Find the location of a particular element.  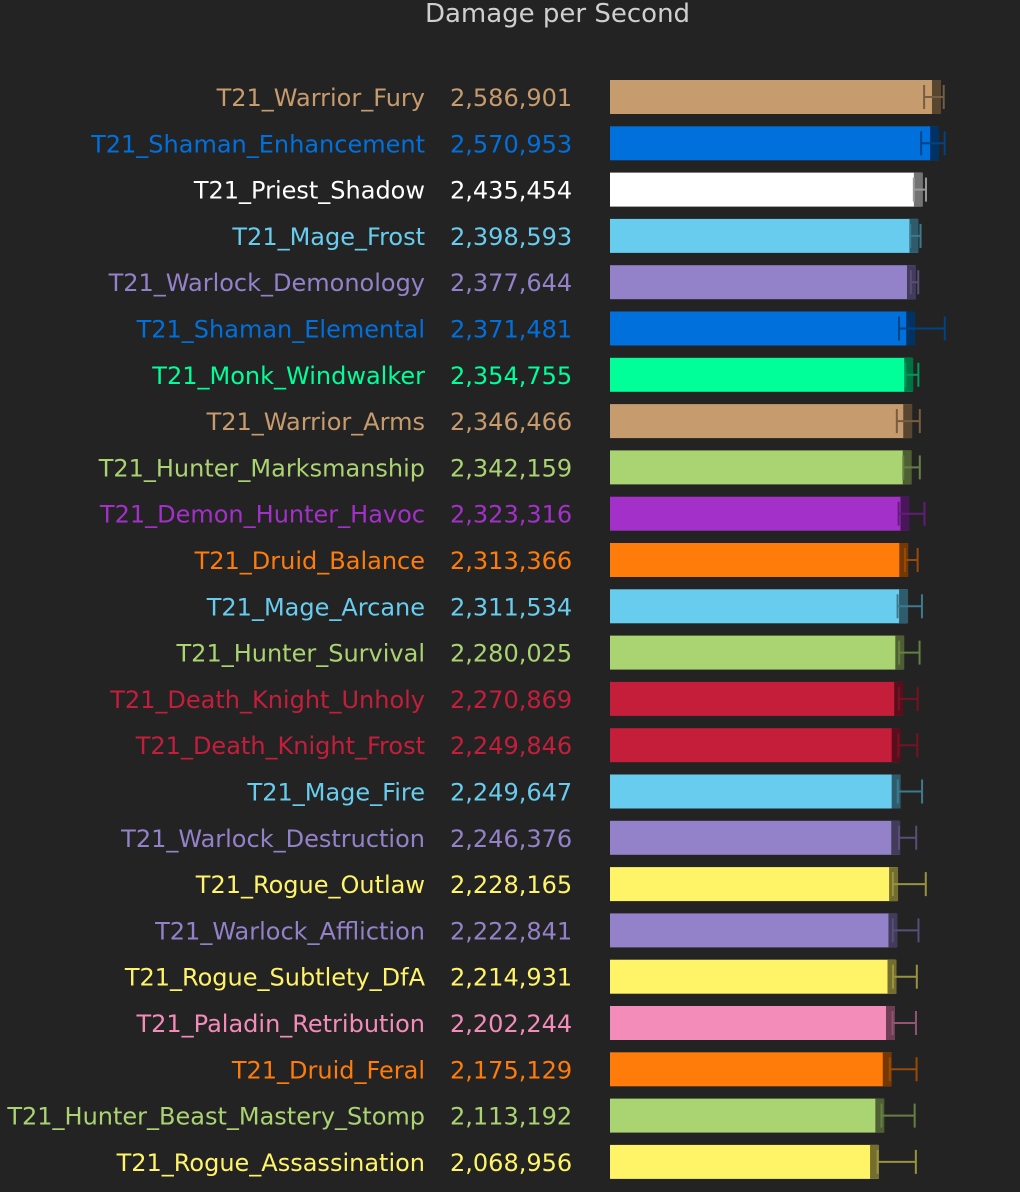

category-label: T21_Rogue_Outlaw is located at coordinates (310, 885).